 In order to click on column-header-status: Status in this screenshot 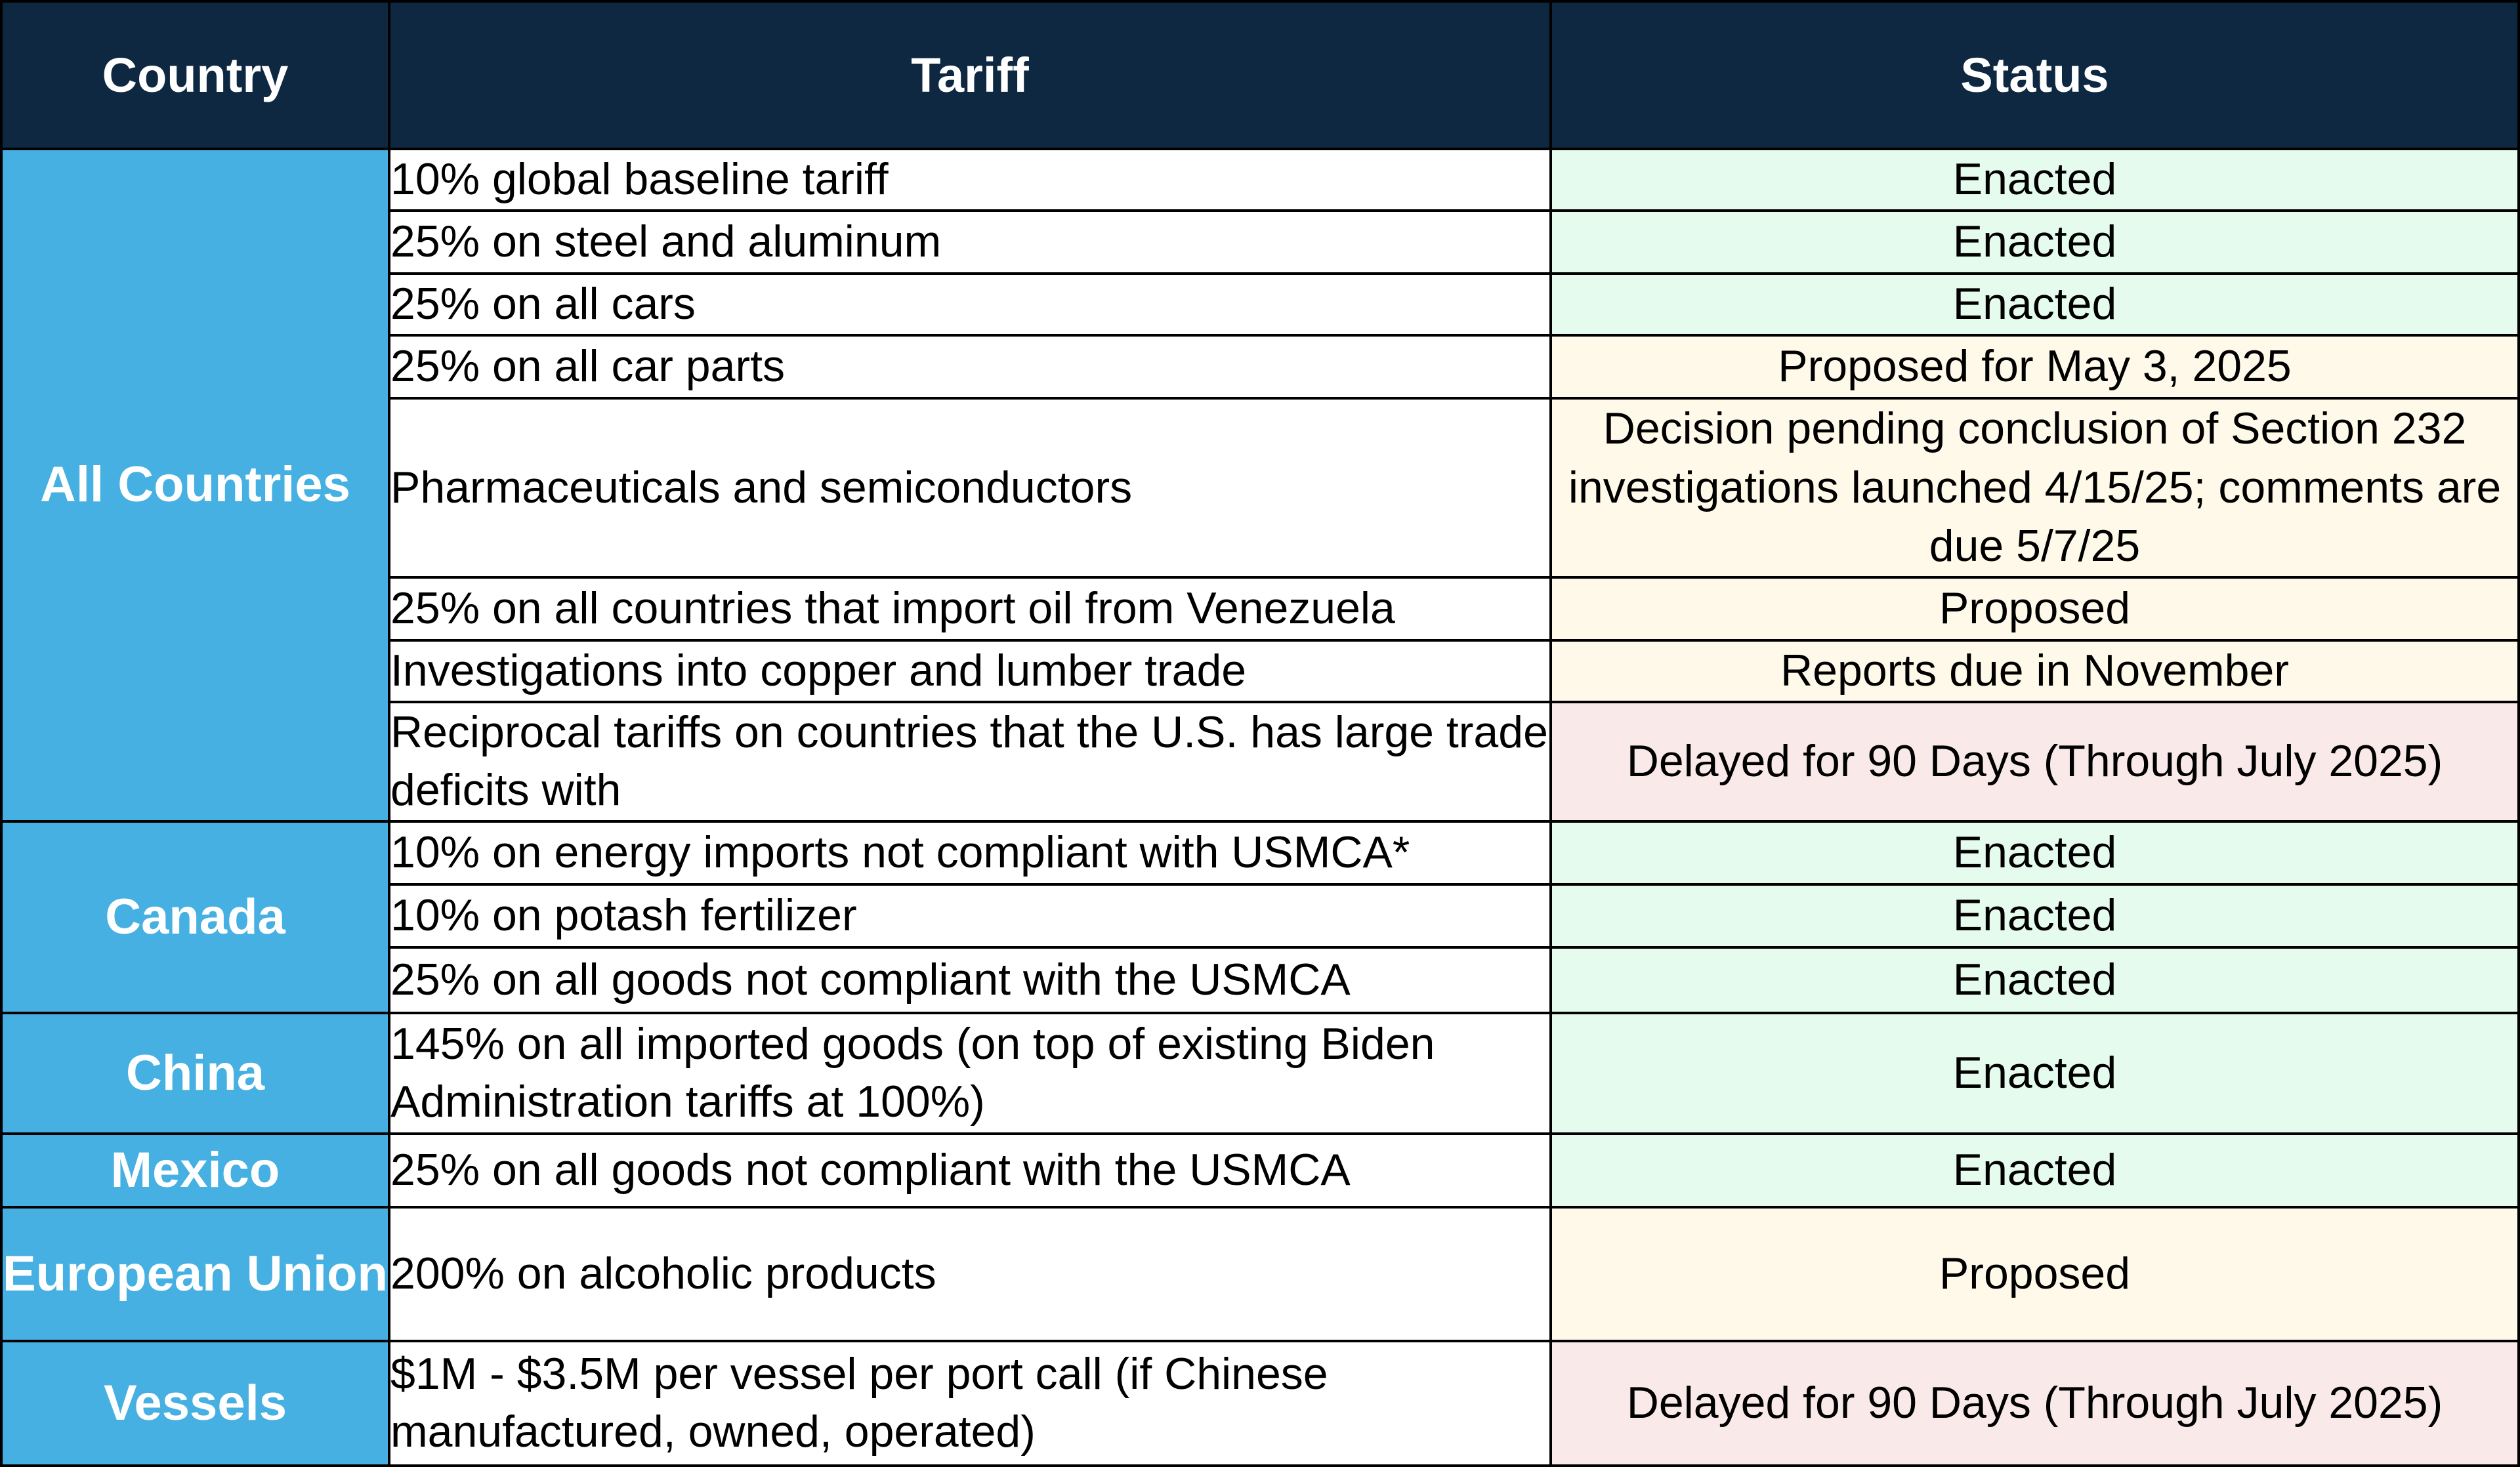, I will do `click(2034, 75)`.